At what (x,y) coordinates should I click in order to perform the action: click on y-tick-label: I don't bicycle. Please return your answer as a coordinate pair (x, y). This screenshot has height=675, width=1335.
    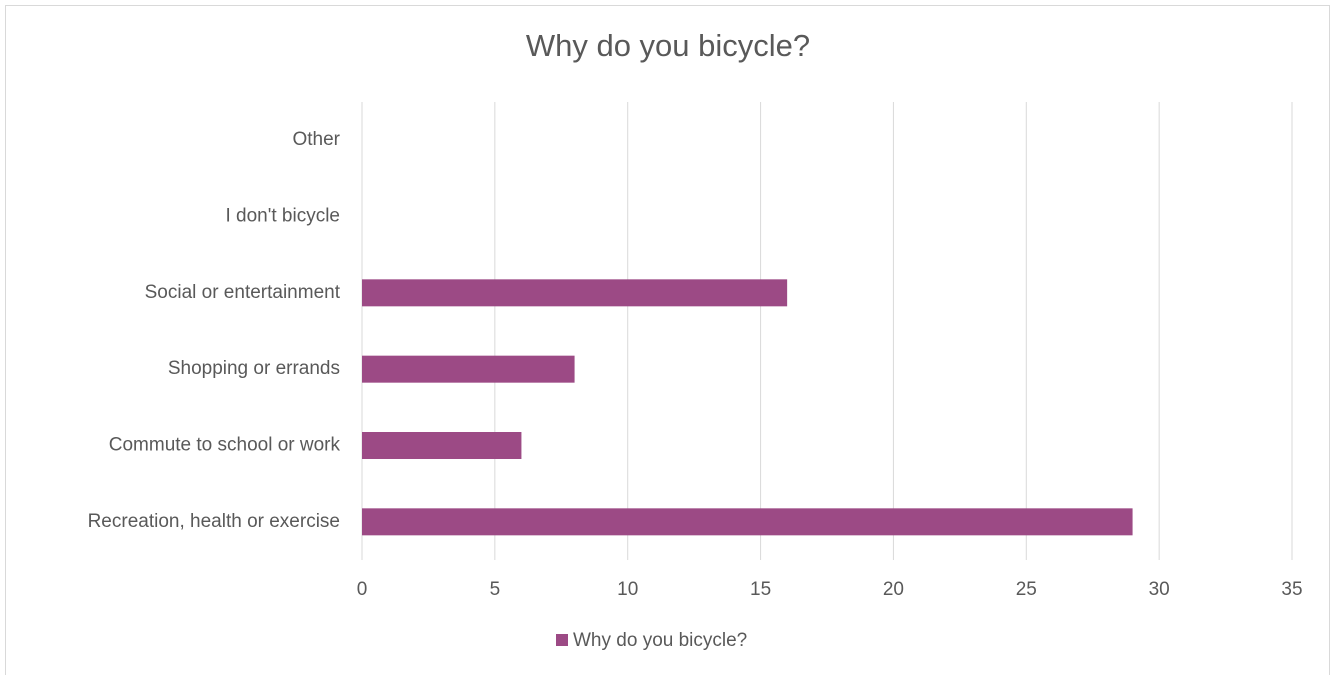
    Looking at the image, I should click on (282, 216).